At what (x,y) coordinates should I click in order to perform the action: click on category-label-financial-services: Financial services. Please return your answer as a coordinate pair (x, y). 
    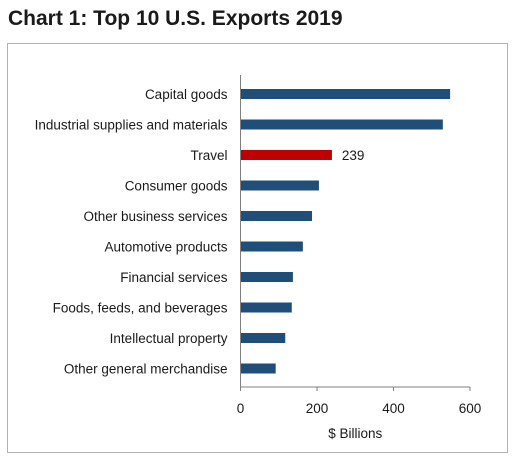
    Looking at the image, I should click on (174, 277).